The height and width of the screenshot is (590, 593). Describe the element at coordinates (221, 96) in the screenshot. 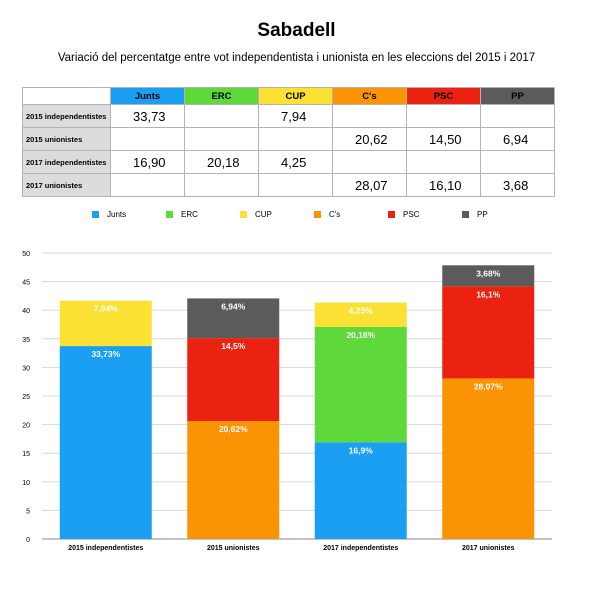

I see `table-header-erc: ERC` at that location.